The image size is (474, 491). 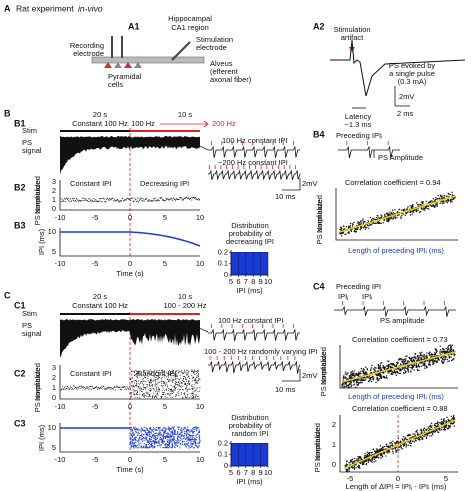 I want to click on trace1: 100 Hz constant IPI, so click(x=250, y=320).